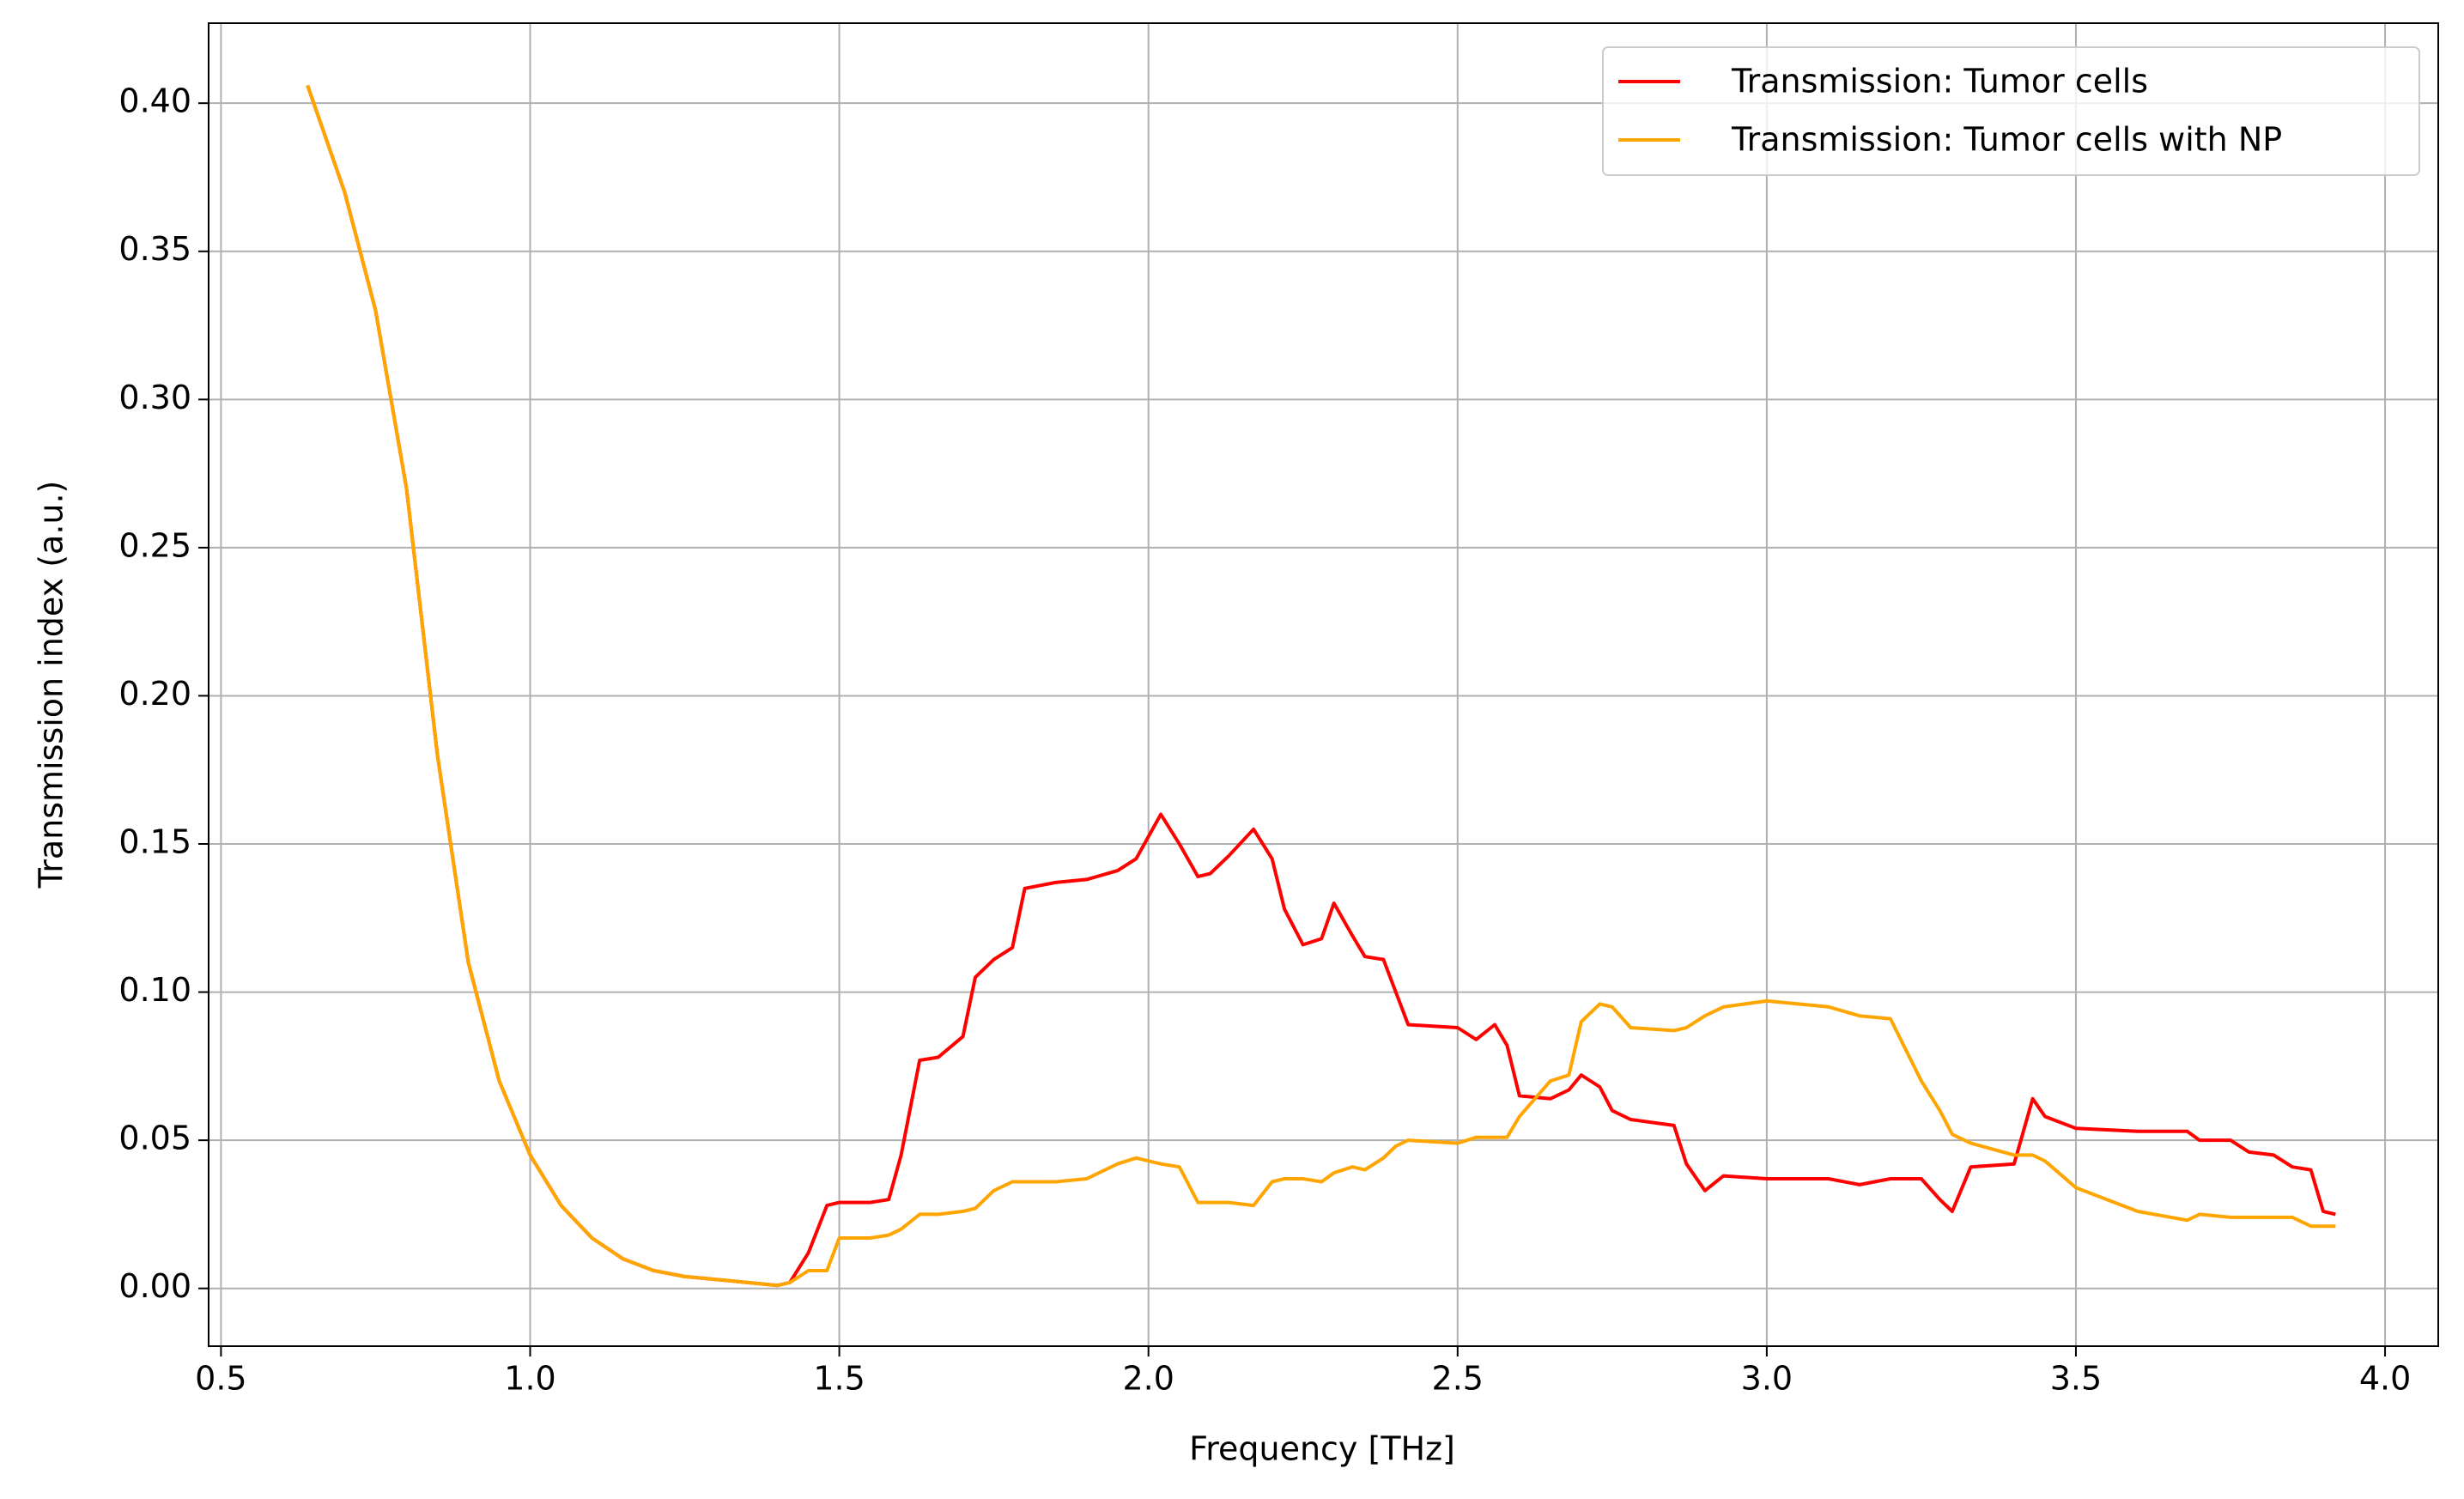  What do you see at coordinates (1939, 81) in the screenshot?
I see `legend-label: Transmission: Tumor cells` at bounding box center [1939, 81].